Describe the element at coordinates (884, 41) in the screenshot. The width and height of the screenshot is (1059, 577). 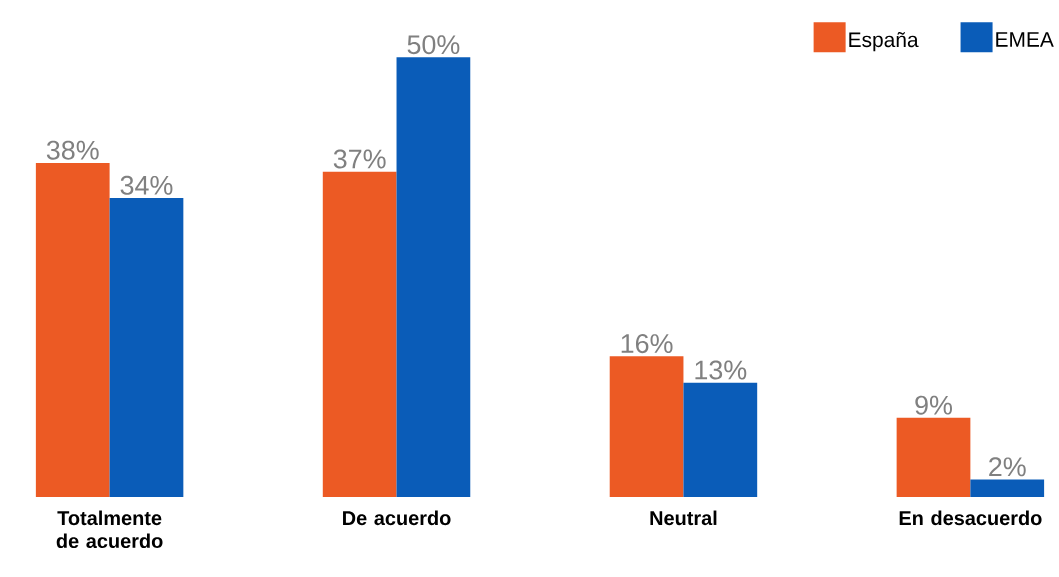
I see `legend-label: España` at that location.